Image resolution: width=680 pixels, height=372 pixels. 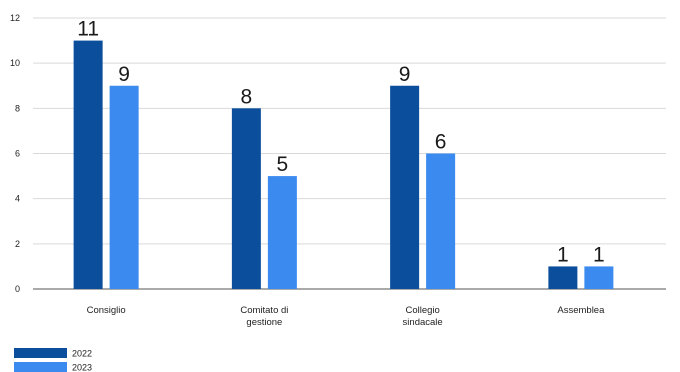 What do you see at coordinates (17, 289) in the screenshot?
I see `y-tick-label: 0` at bounding box center [17, 289].